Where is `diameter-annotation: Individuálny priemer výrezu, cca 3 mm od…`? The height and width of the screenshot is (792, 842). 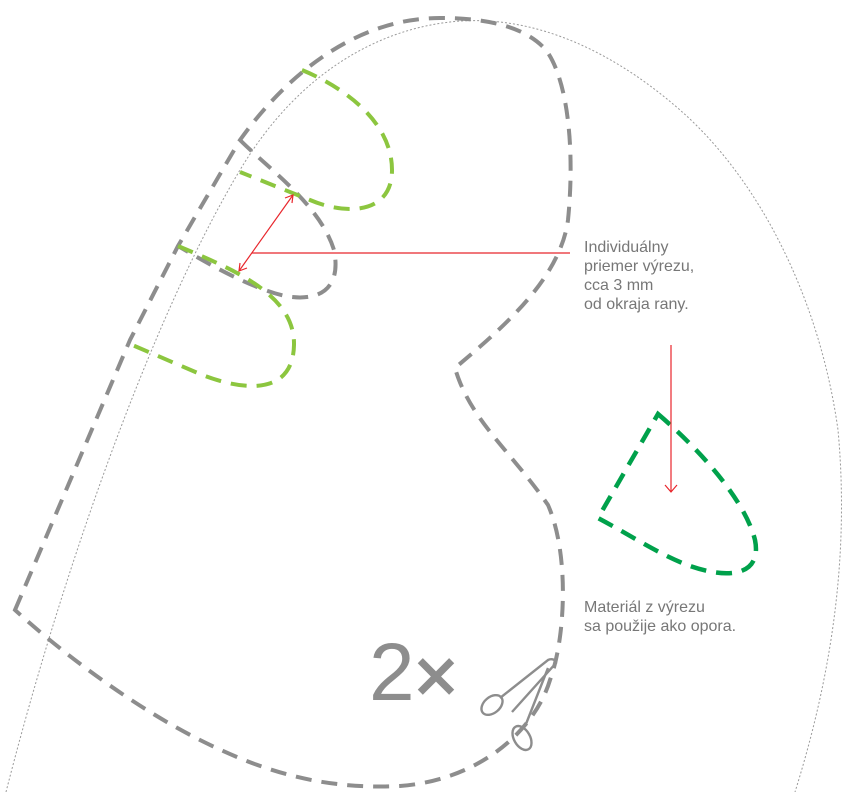
diameter-annotation: Individuálny priemer výrezu, cca 3 mm od… is located at coordinates (639, 276).